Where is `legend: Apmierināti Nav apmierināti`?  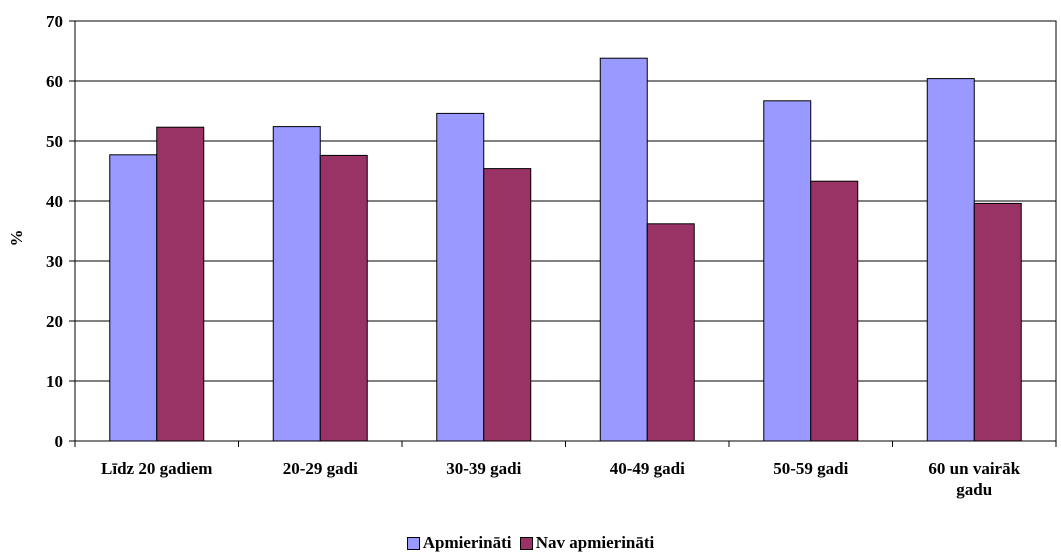
legend: Apmierināti Nav apmierināti is located at coordinates (530, 544).